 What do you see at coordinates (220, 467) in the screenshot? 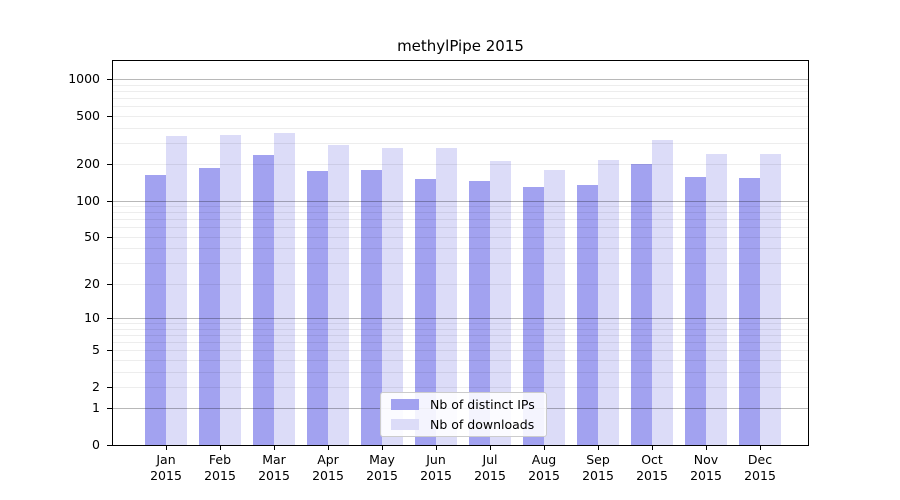
I see `x-tick-label-feb: Feb 2015` at bounding box center [220, 467].